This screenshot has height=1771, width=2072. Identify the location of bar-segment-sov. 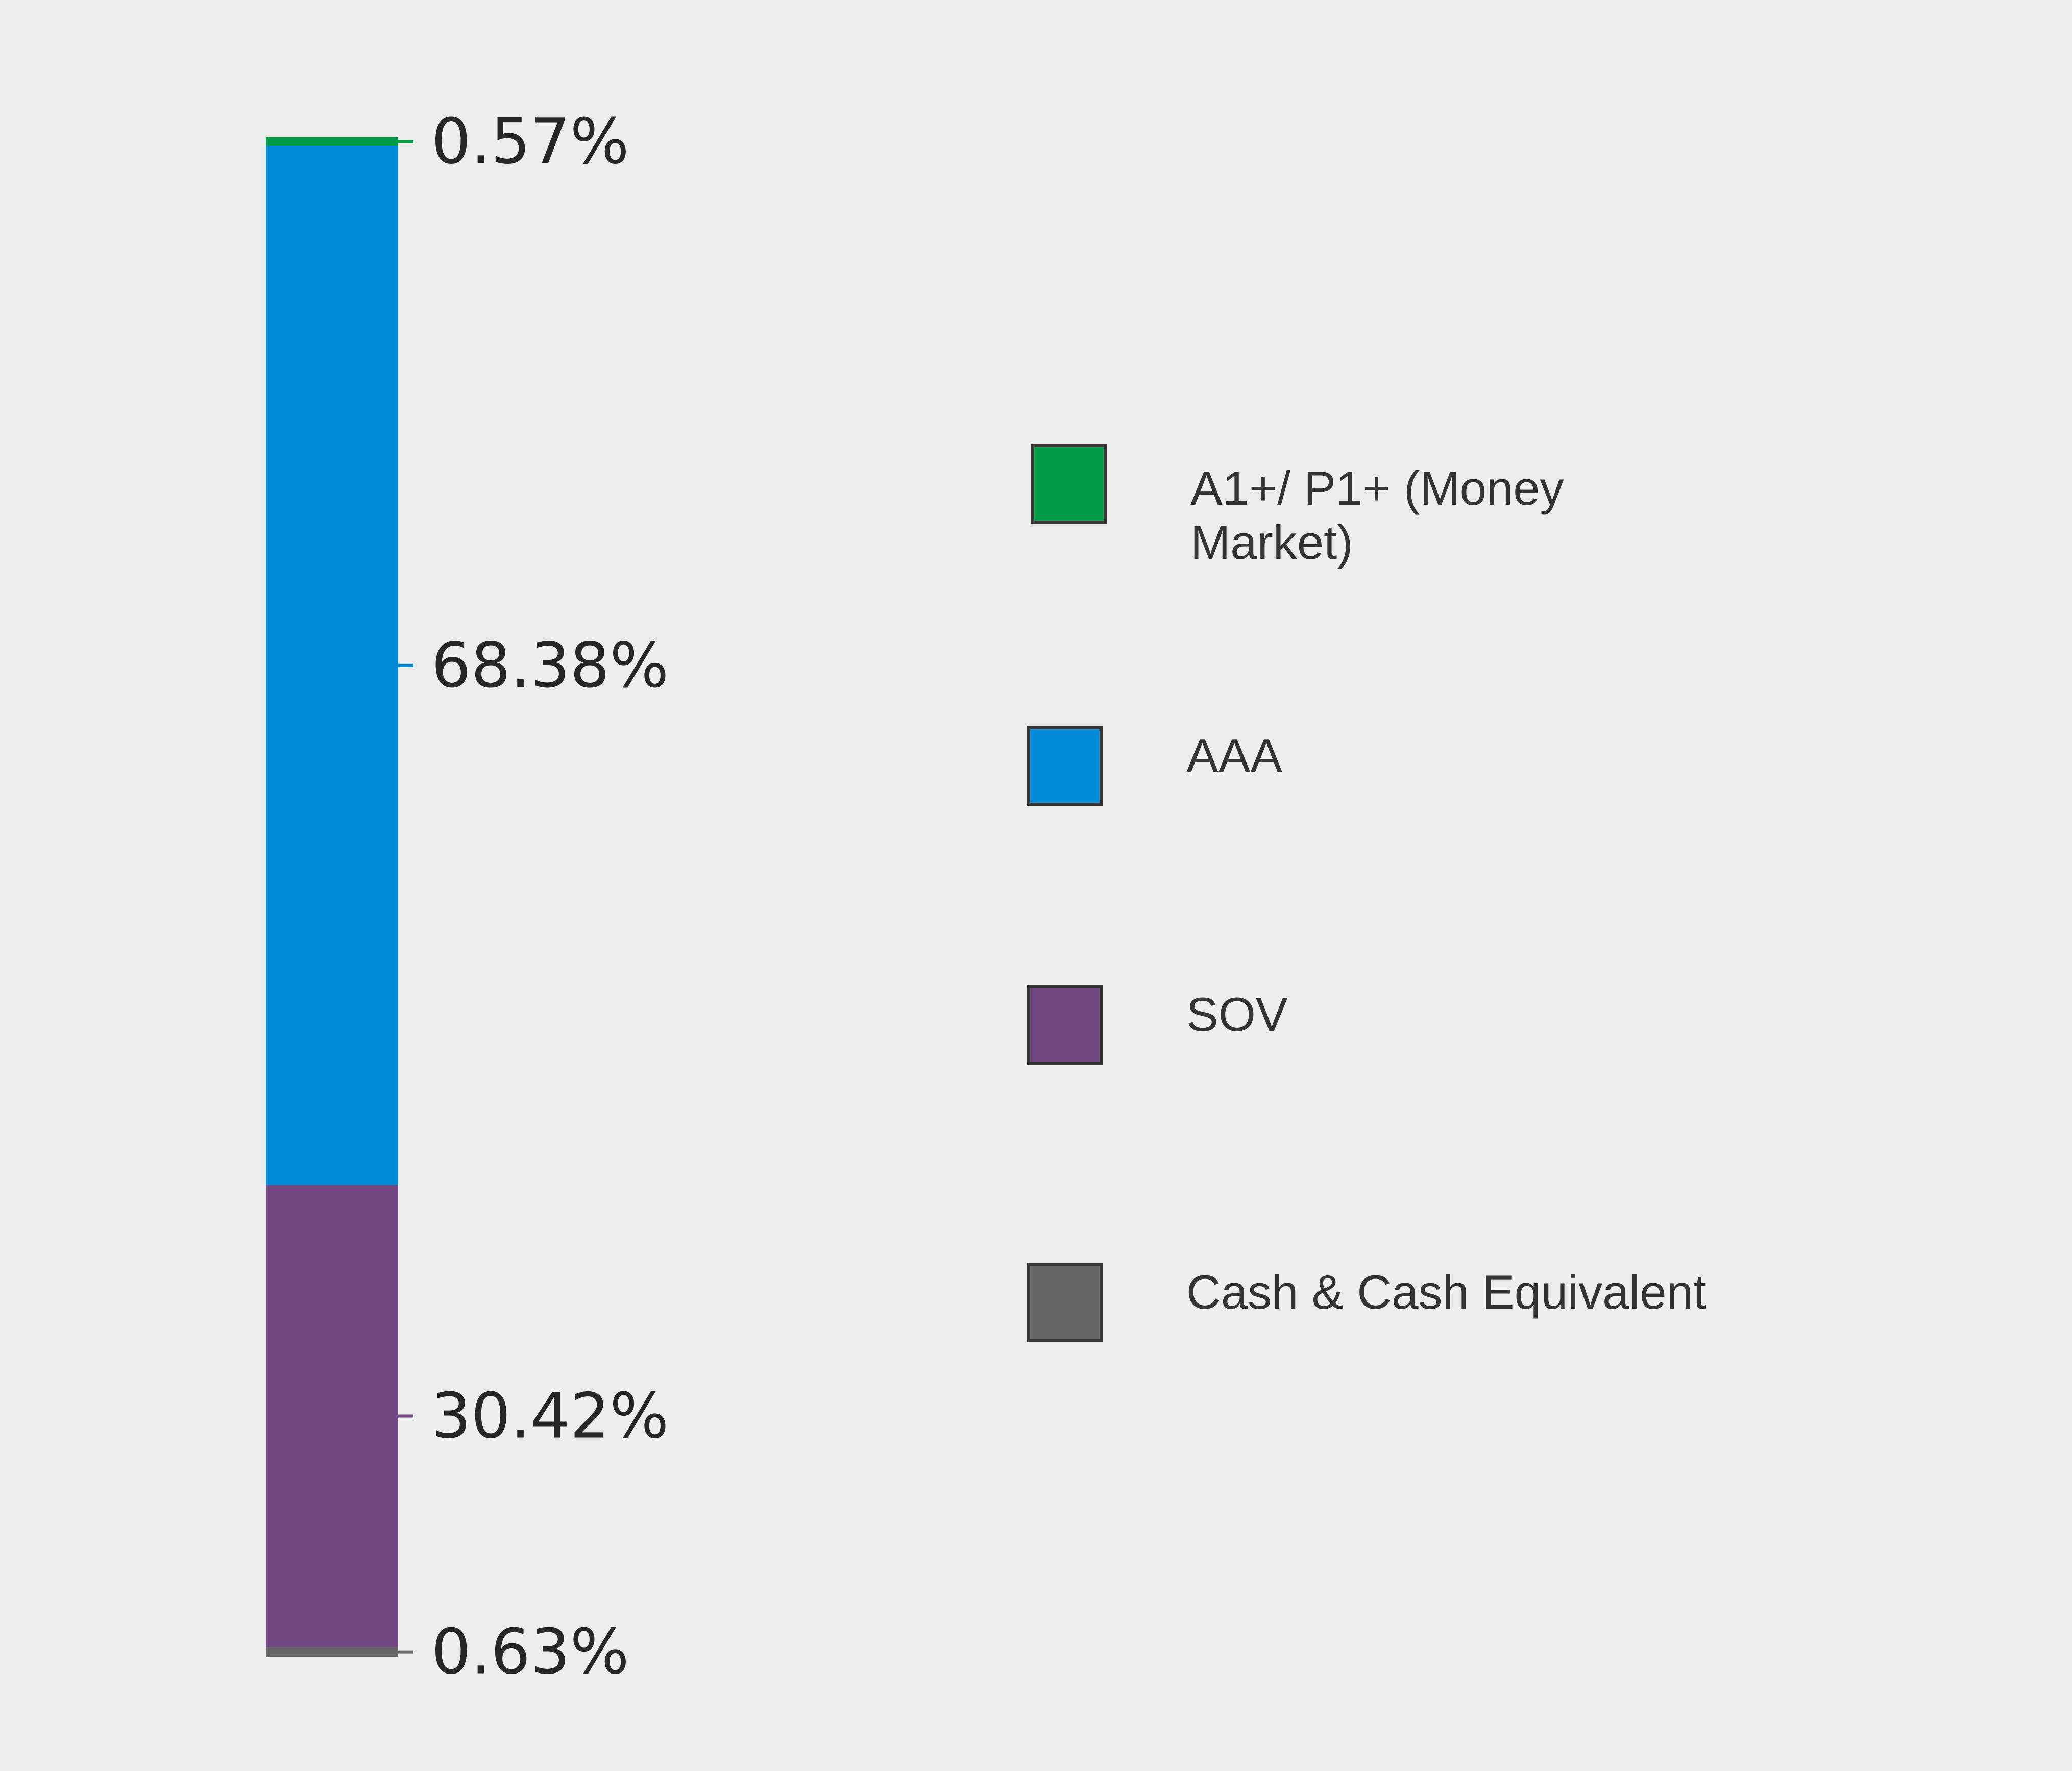
(332, 1416).